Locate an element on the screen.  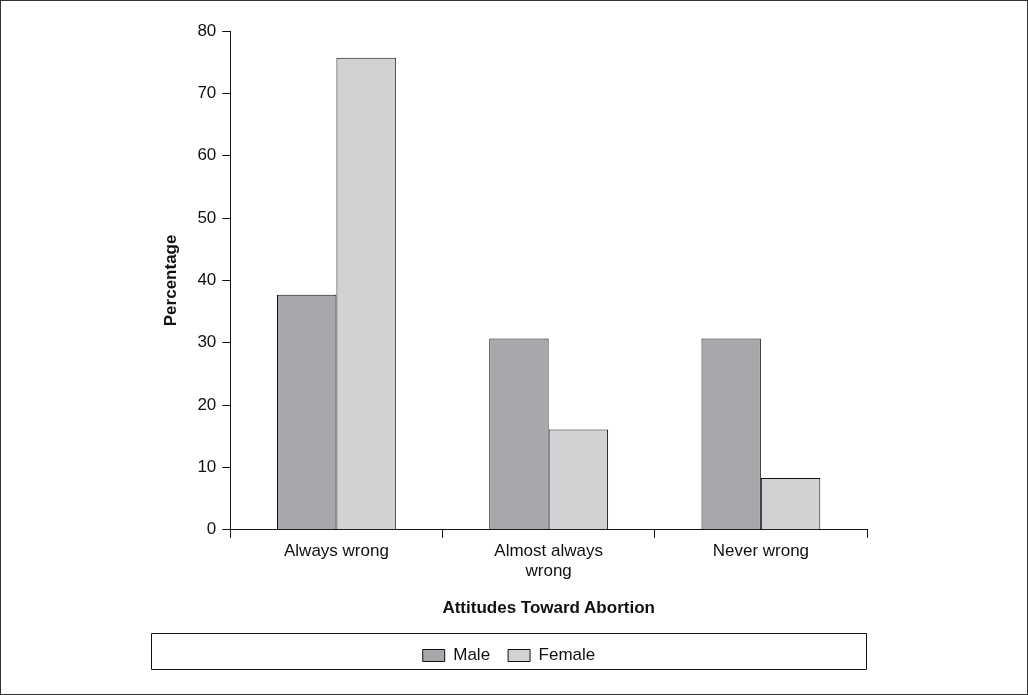
y-tick-label: 0 is located at coordinates (211, 529).